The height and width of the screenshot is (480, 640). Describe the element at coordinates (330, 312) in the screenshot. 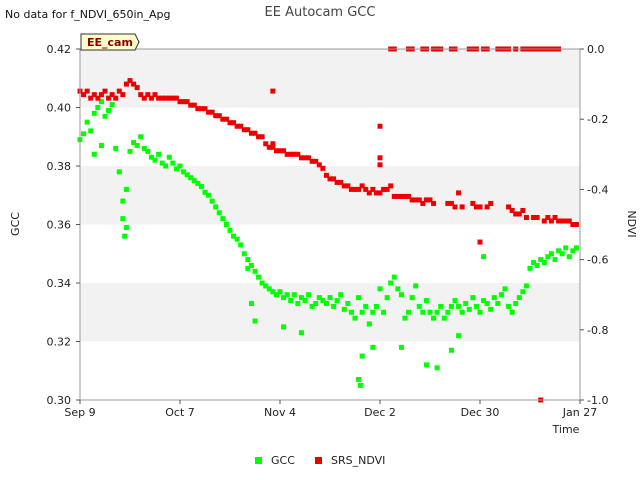

I see `grid-band` at that location.